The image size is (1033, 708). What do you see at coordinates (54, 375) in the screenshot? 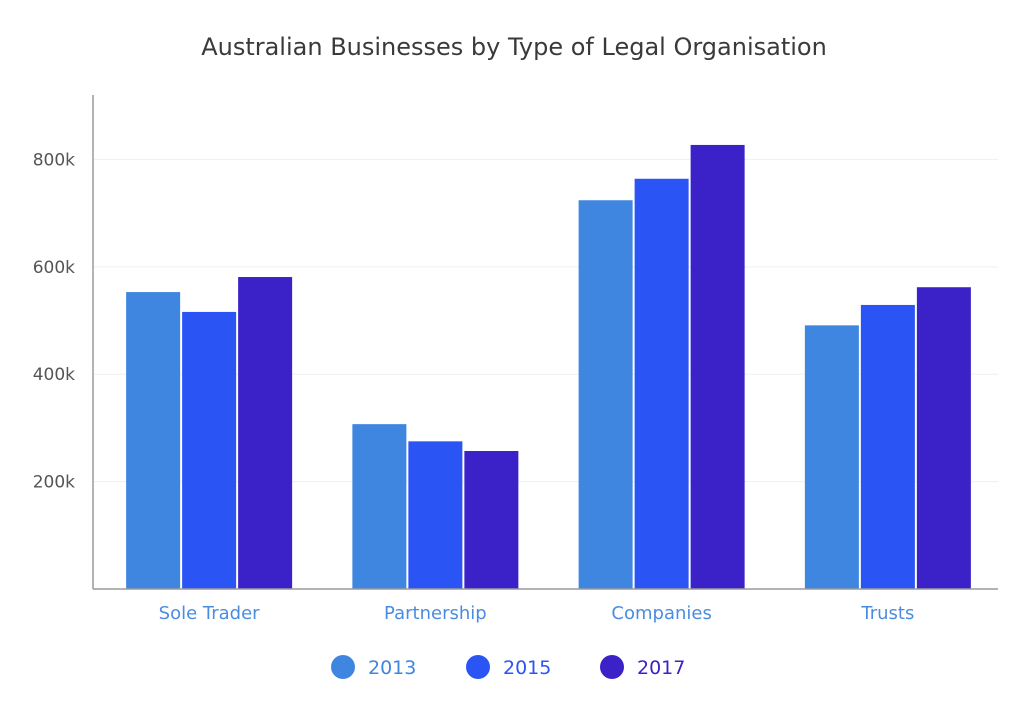
I see `y-tick-label: 400k` at bounding box center [54, 375].